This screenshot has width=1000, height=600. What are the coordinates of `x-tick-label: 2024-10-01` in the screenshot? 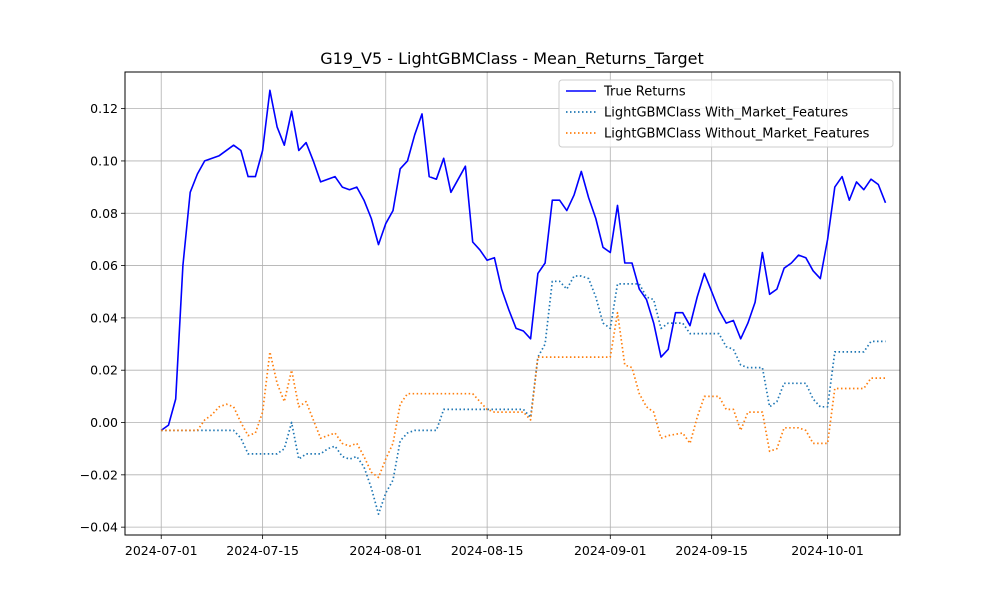 It's located at (827, 550).